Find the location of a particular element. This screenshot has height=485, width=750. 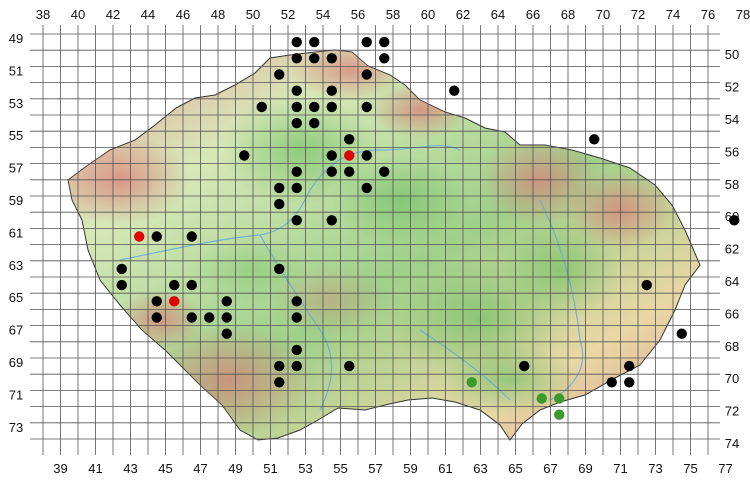

row-label-left: 65 is located at coordinates (16, 297).